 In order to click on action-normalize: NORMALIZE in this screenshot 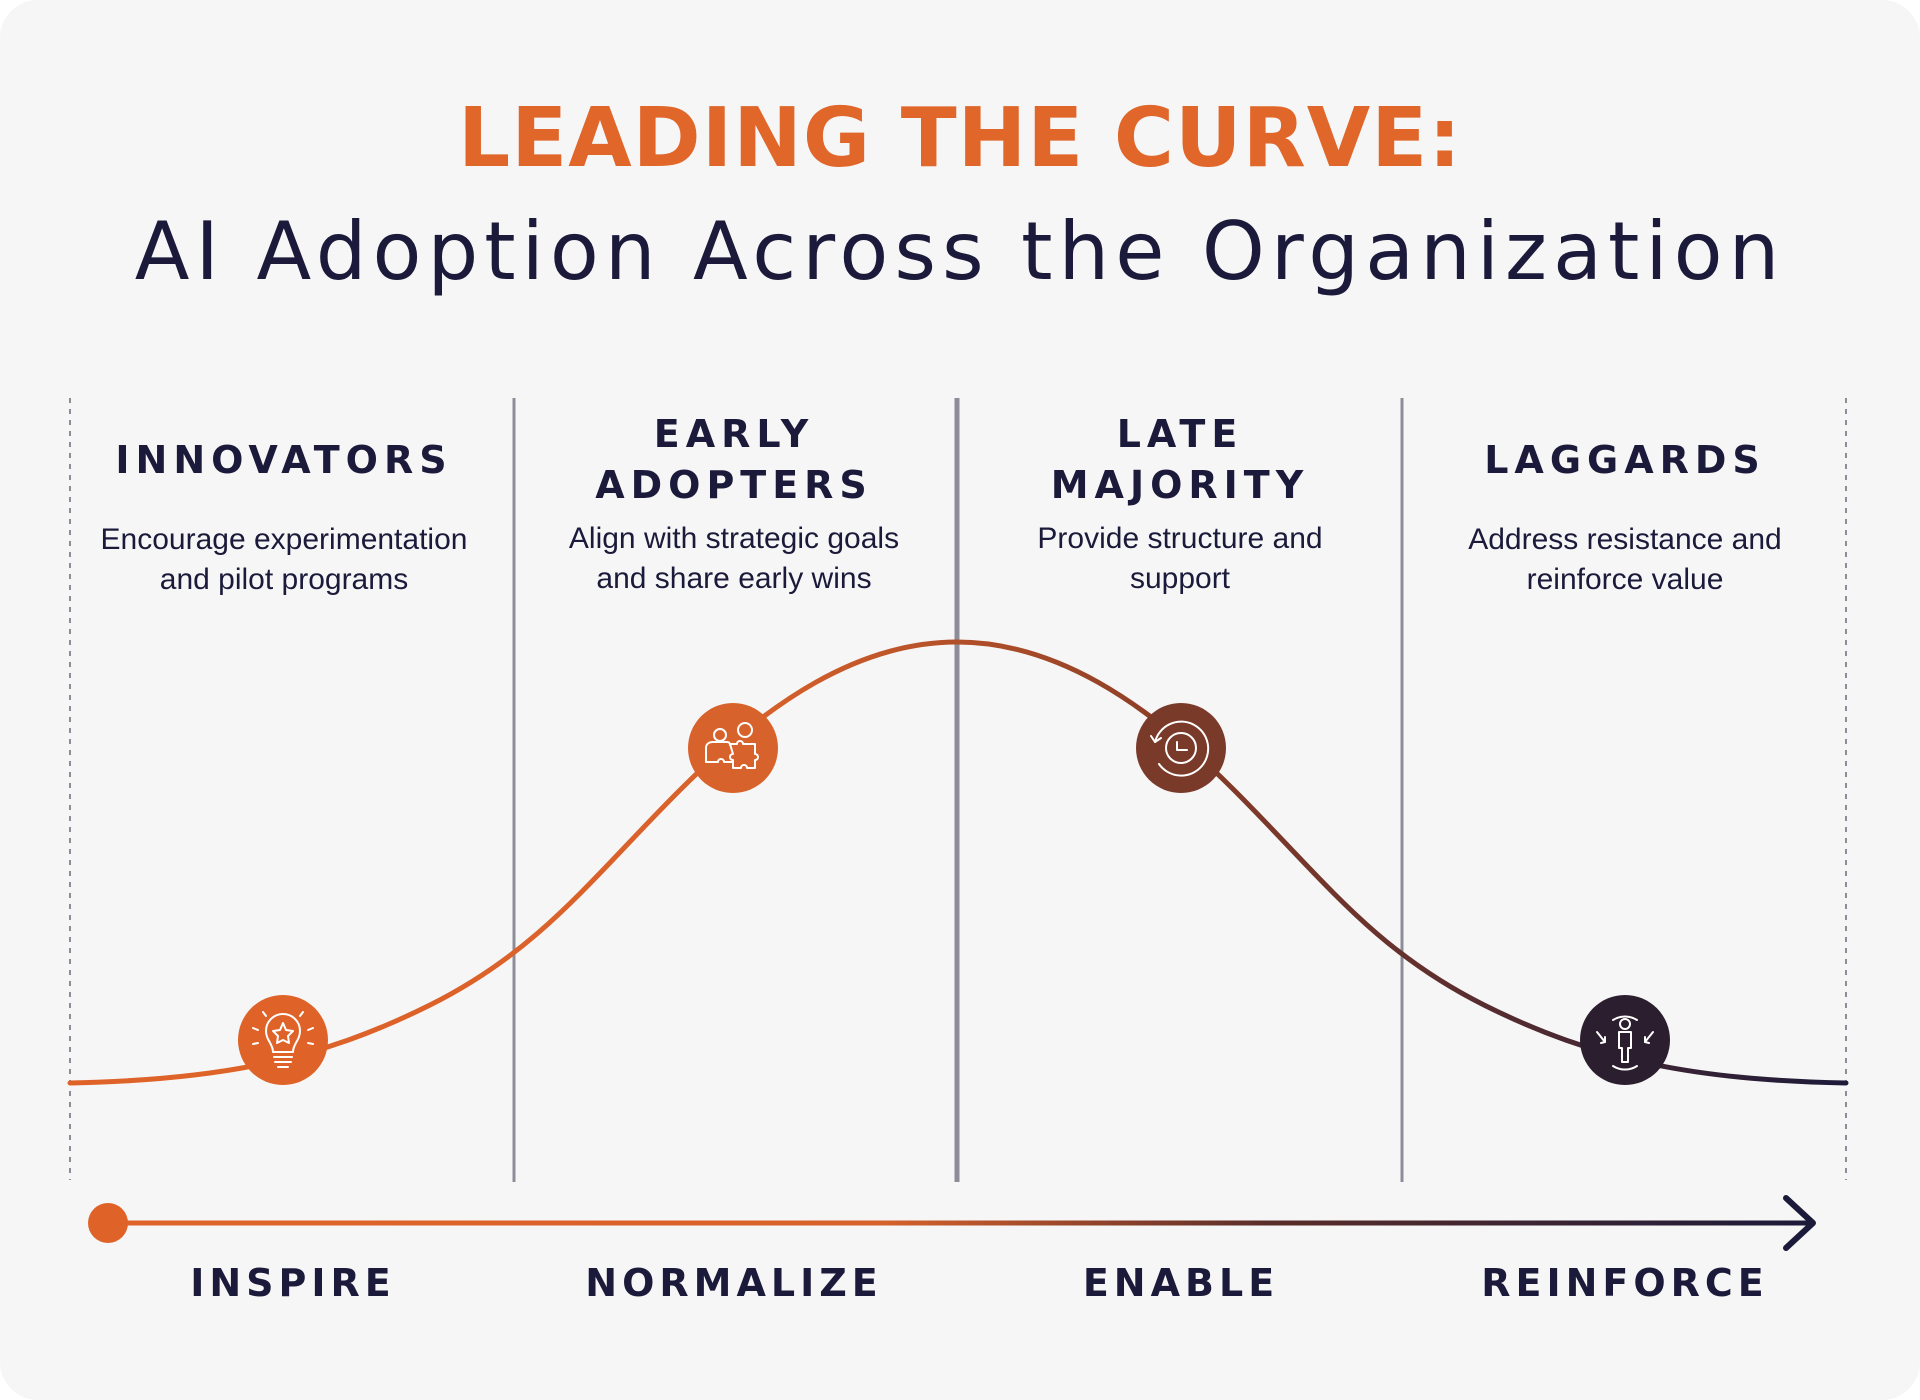, I will do `click(734, 1283)`.